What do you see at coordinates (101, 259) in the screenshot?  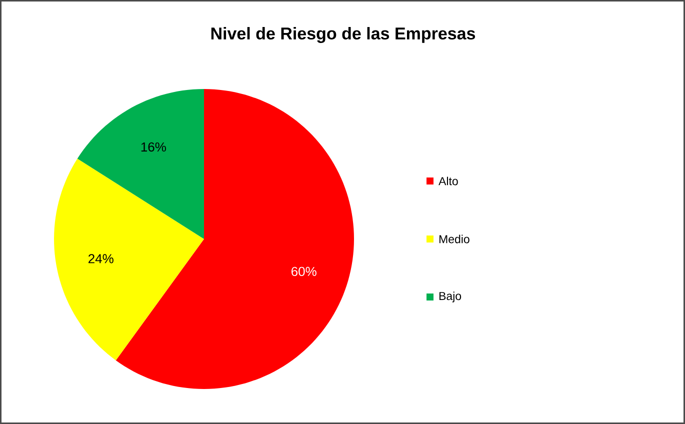 I see `data-label: 24%` at bounding box center [101, 259].